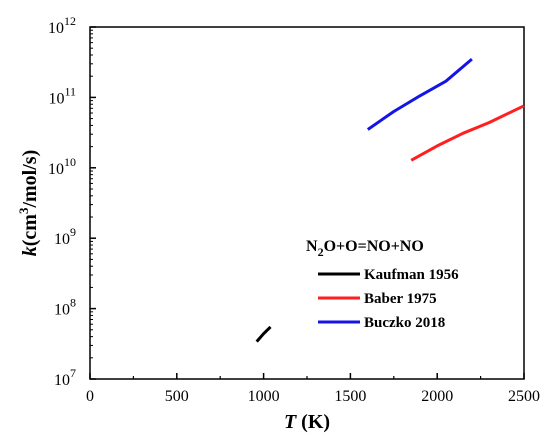  What do you see at coordinates (419, 94) in the screenshot?
I see `series-line-buczko-2018` at bounding box center [419, 94].